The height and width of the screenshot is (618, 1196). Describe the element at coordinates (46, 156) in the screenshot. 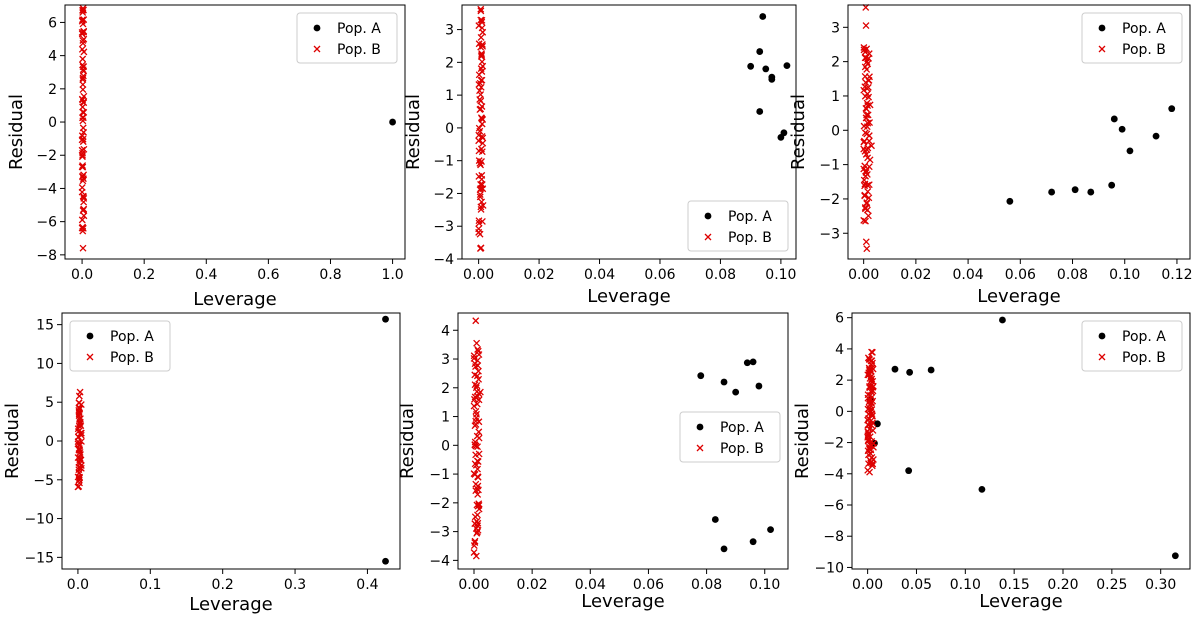

I see `y-tick-label: −2` at that location.